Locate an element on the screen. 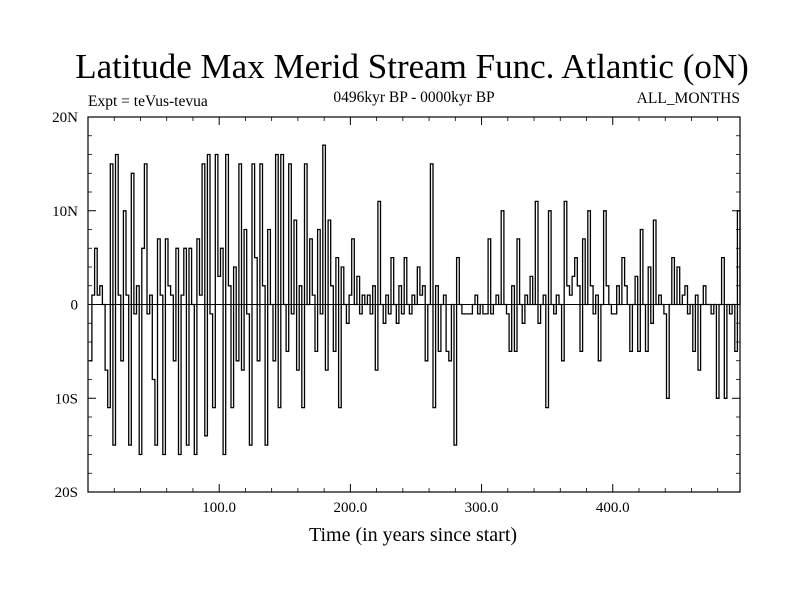 The image size is (800, 600). experiment-label: Expt = teVus-tevua is located at coordinates (148, 101).